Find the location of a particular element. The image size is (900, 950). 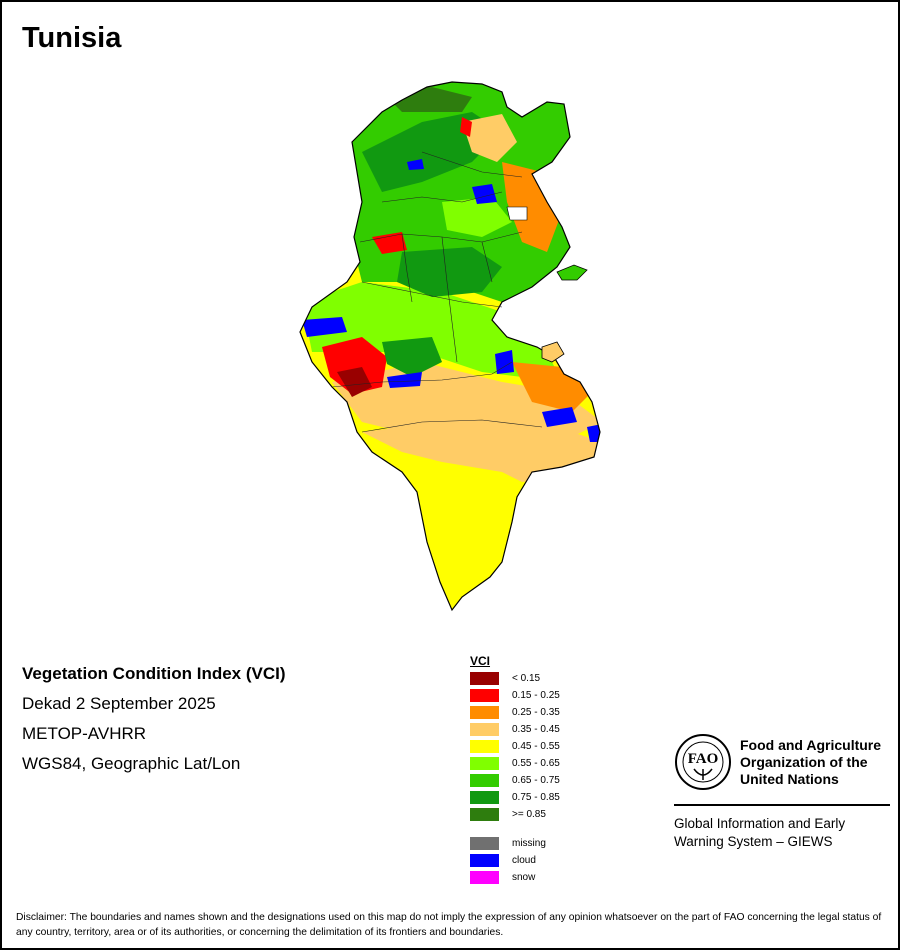

admin-boundaries is located at coordinates (437, 292).